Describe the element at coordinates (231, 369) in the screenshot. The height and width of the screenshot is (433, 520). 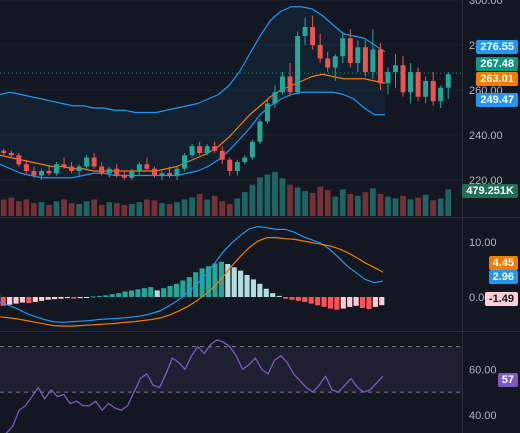
I see `rsi-band` at that location.